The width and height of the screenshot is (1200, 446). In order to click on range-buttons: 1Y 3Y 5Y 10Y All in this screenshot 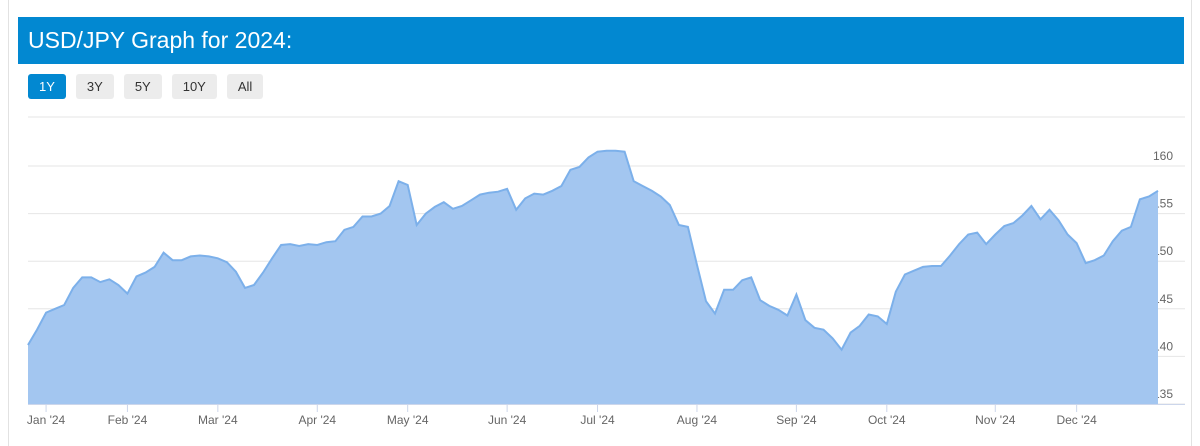, I will do `click(146, 86)`.